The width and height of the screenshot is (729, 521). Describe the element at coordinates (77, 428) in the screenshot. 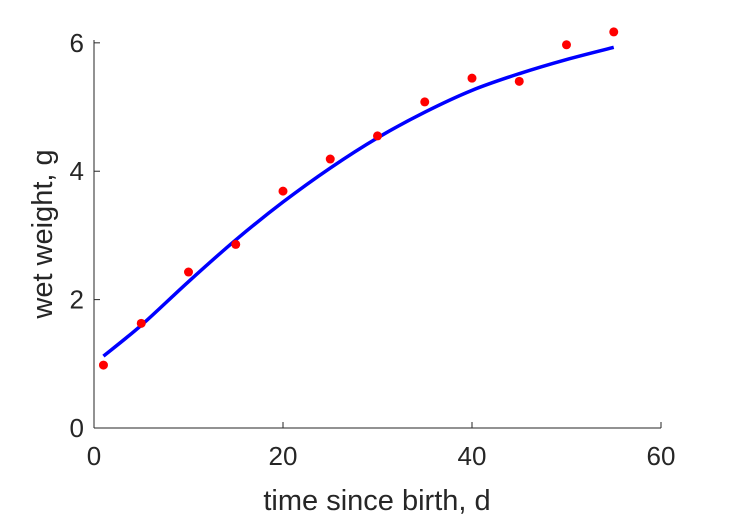

I see `y-tick-label: 0` at that location.